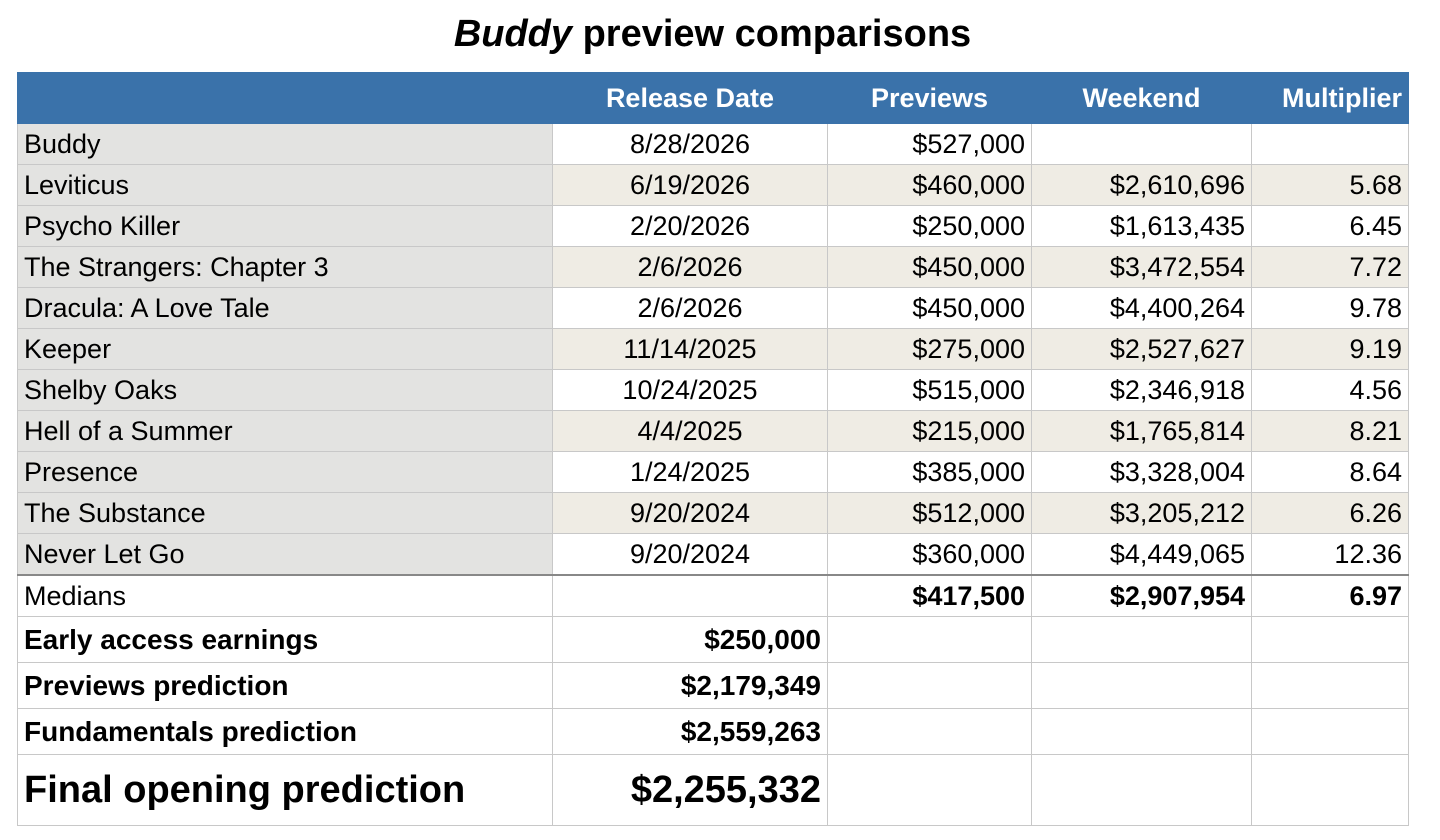  Describe the element at coordinates (1141, 185) in the screenshot. I see `weekend-cell: $2,610,696` at that location.